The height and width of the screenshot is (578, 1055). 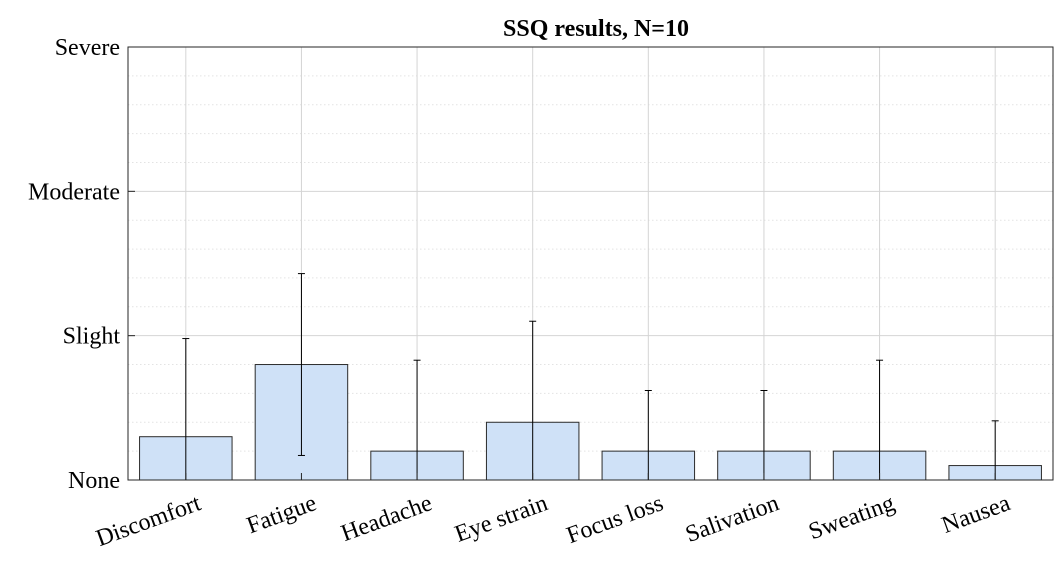 I want to click on x-tick-label: Headache, so click(x=387, y=518).